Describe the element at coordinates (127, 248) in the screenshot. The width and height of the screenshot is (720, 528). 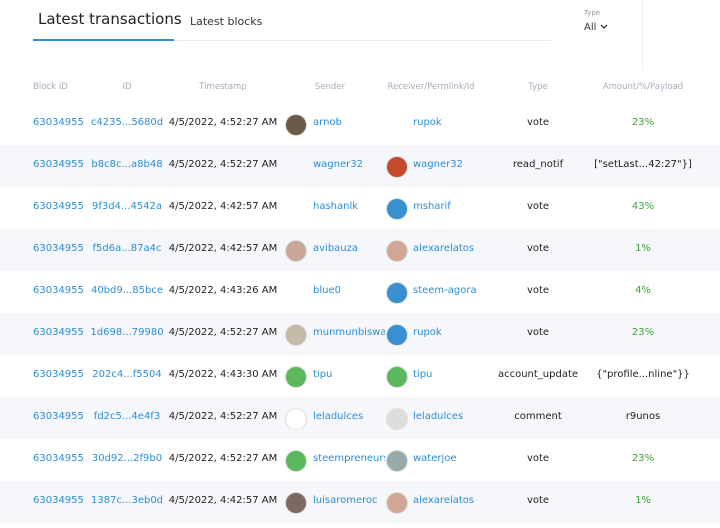
I see `tx-id: f5d6a...87a4c` at that location.